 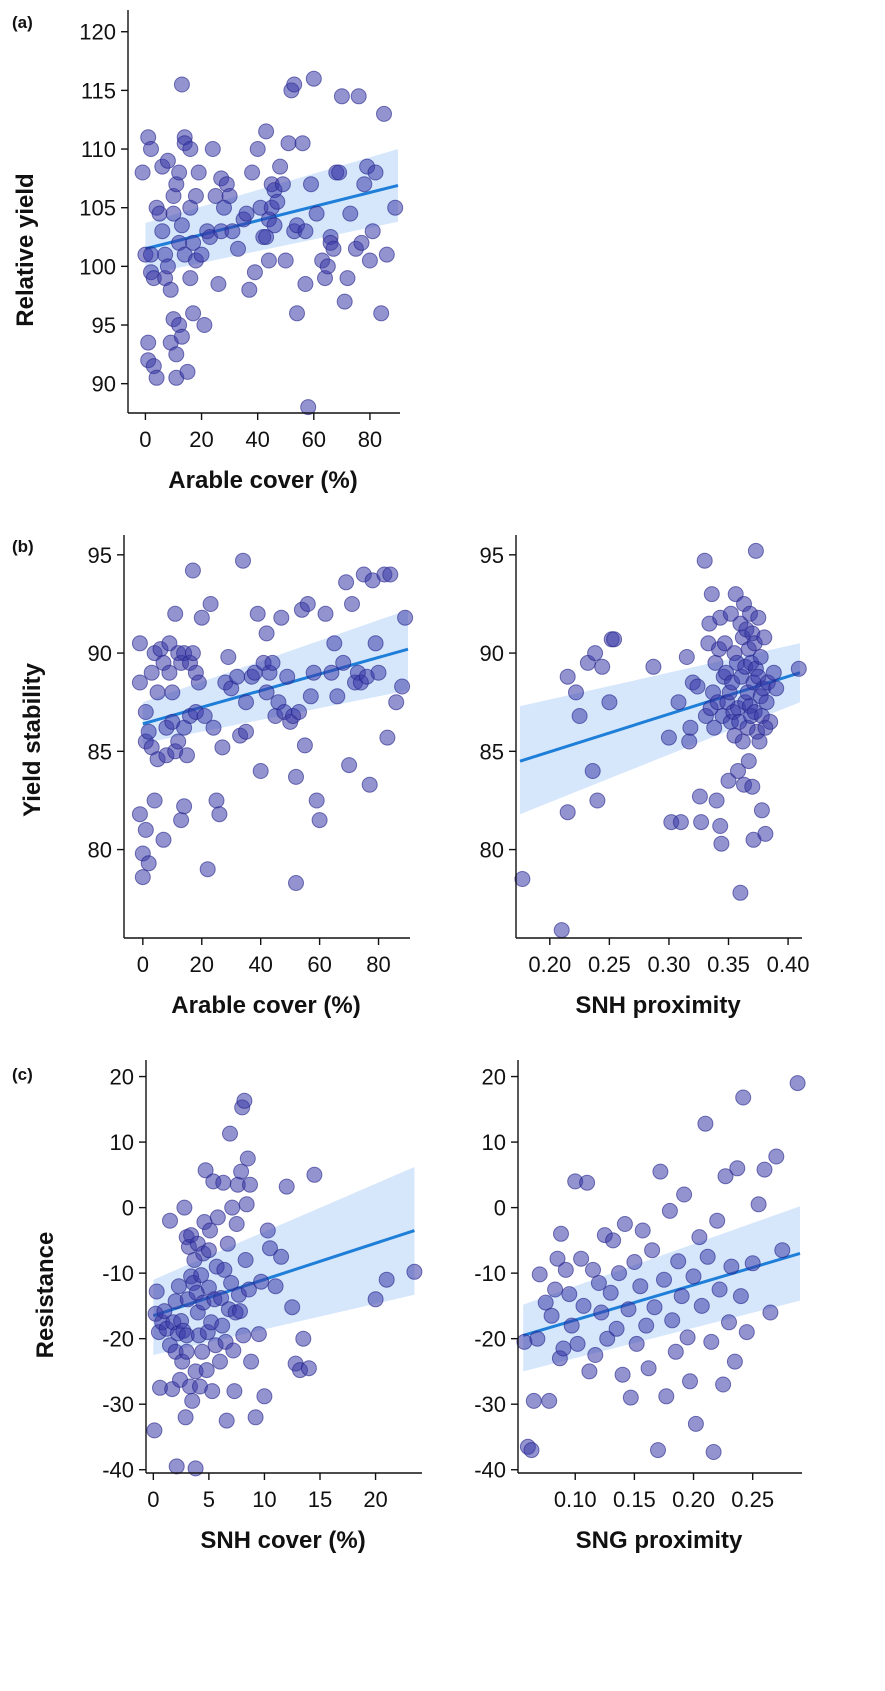 What do you see at coordinates (97, 208) in the screenshot?
I see `y-tick-label: 105` at bounding box center [97, 208].